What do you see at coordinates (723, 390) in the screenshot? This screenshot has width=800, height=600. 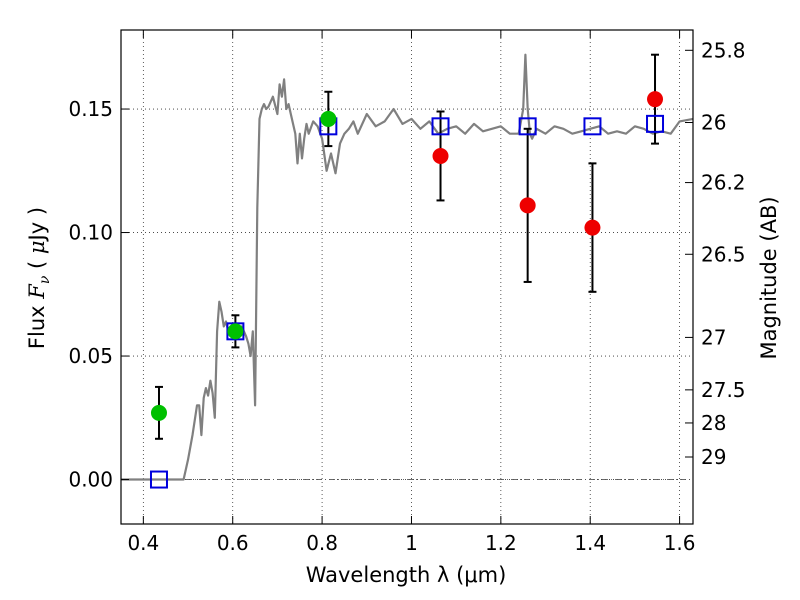 I see `mag-tick-label: 27.5` at bounding box center [723, 390].